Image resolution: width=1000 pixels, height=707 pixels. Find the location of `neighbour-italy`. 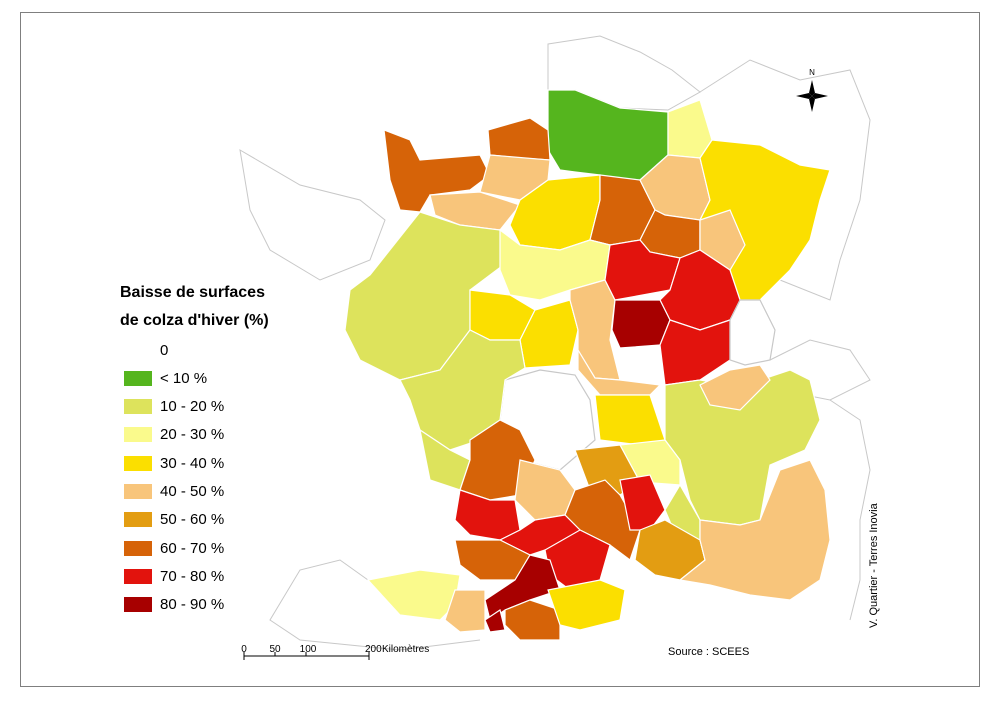

neighbour-italy is located at coordinates (850, 510).